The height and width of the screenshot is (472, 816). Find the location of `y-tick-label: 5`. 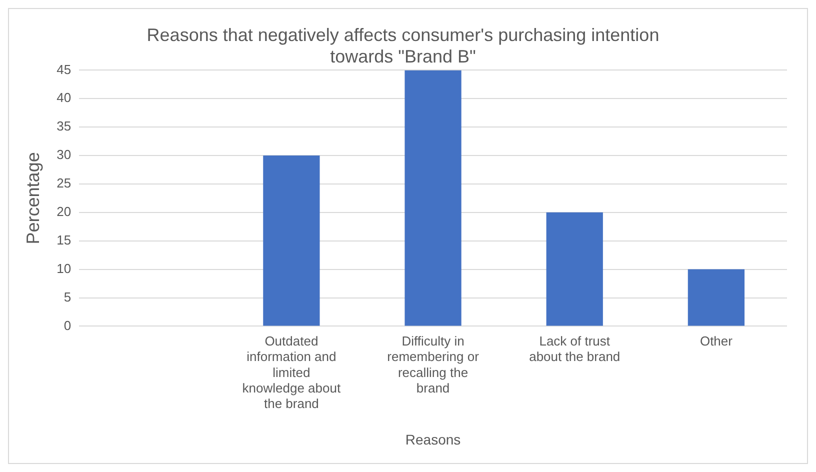

y-tick-label: 5 is located at coordinates (68, 296).